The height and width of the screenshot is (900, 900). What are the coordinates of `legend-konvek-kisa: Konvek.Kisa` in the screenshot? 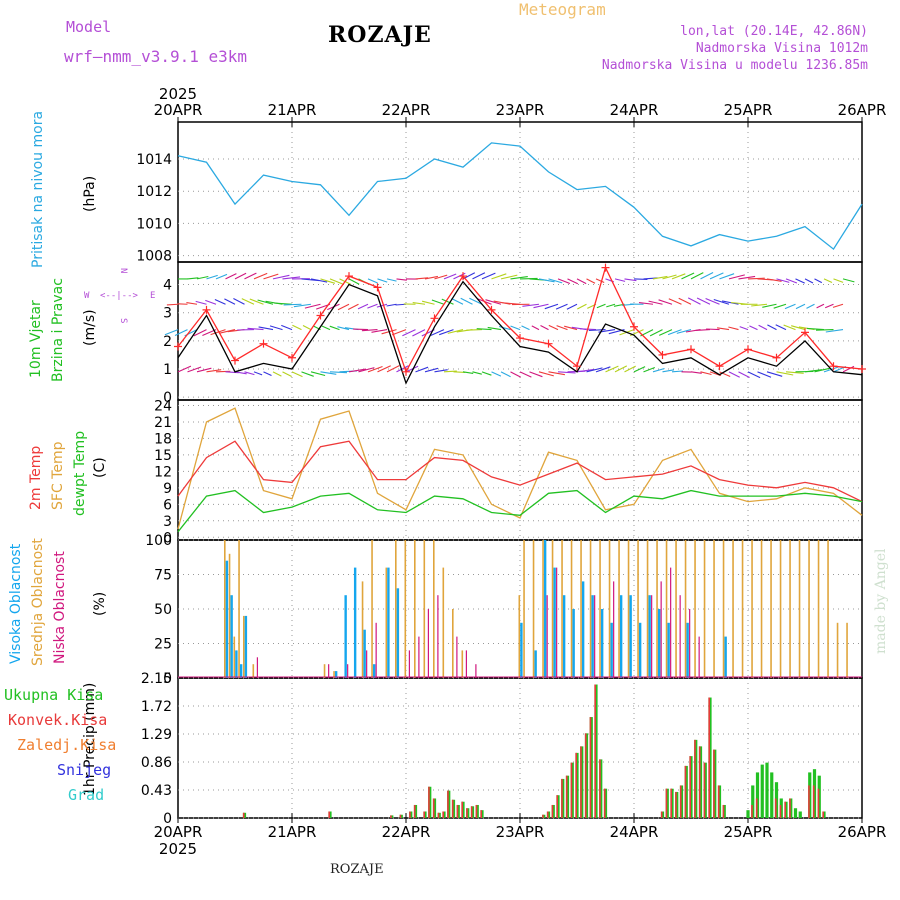 It's located at (58, 720).